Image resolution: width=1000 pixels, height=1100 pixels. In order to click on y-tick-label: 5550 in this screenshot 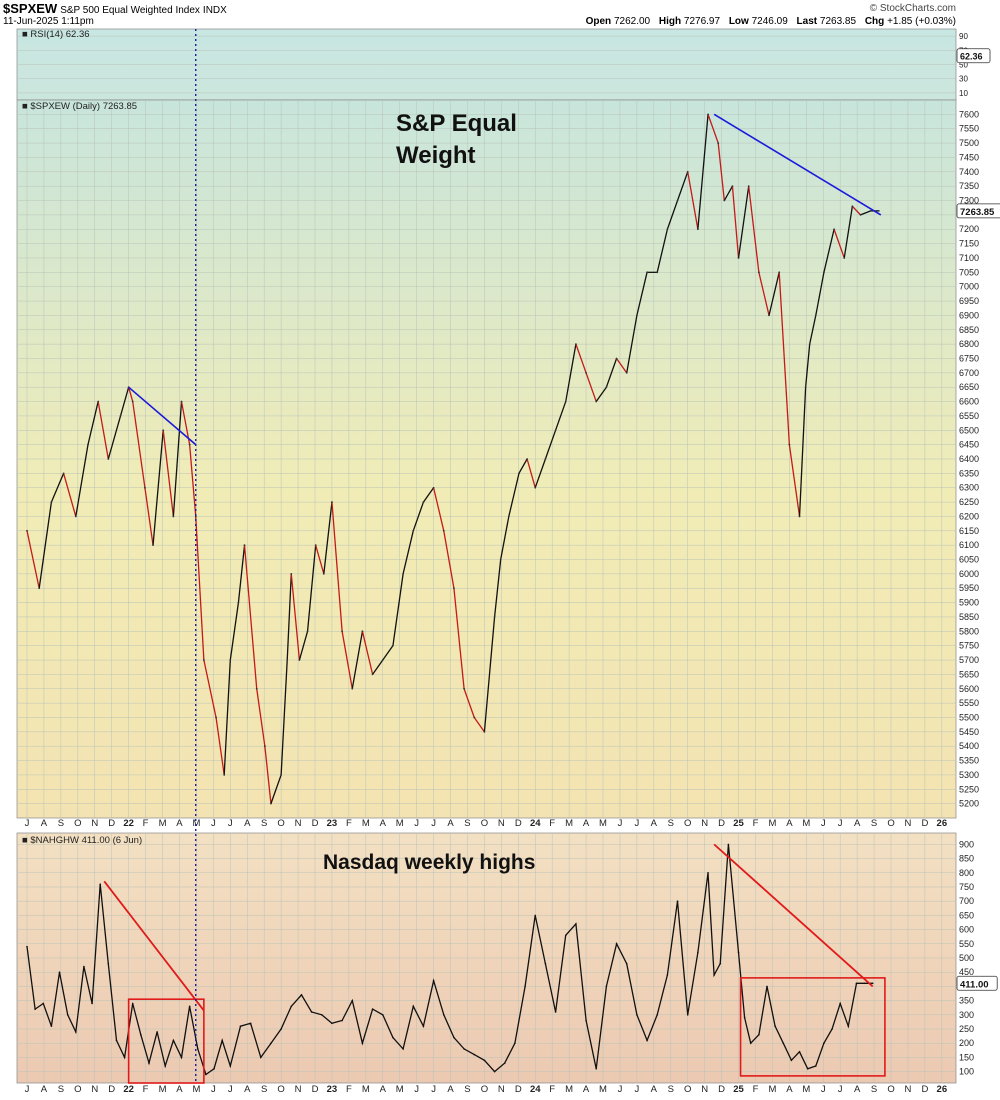, I will do `click(969, 703)`.